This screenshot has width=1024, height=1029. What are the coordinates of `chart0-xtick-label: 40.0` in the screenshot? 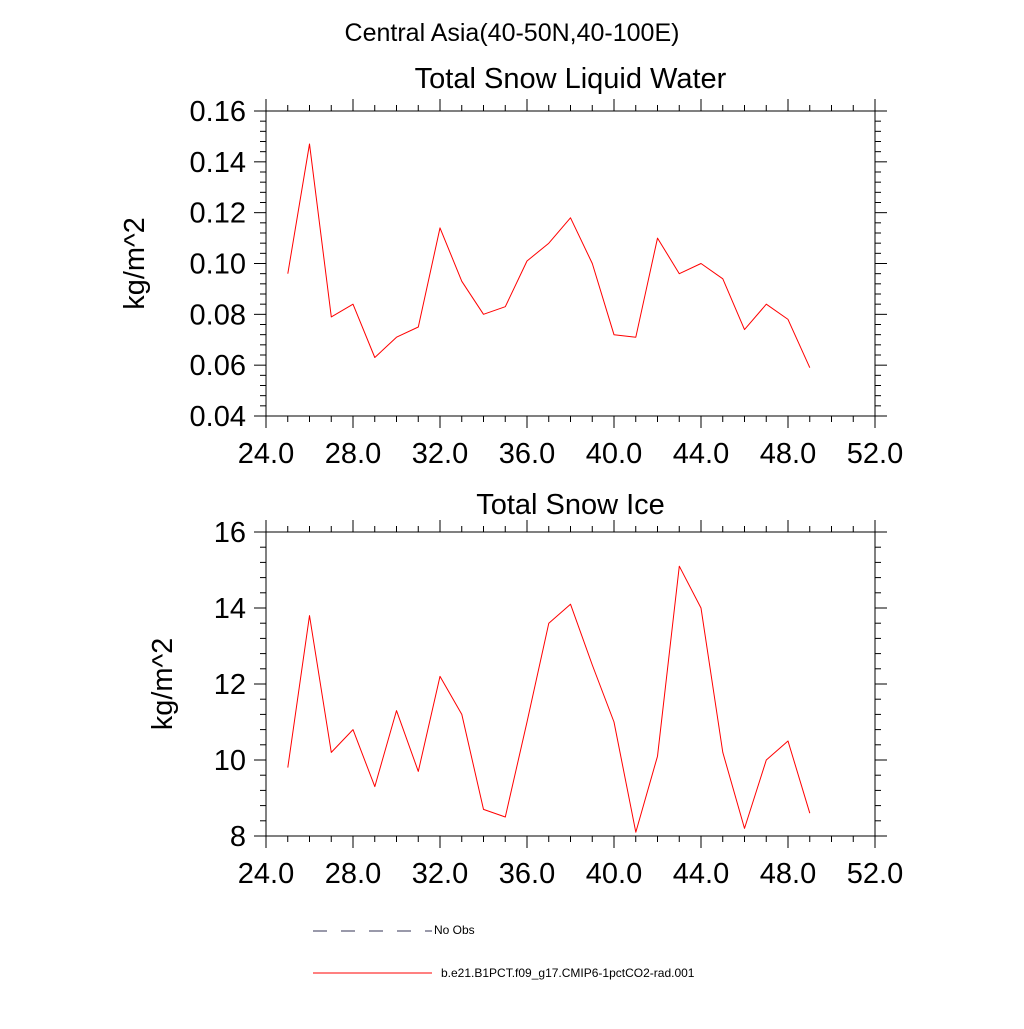 It's located at (614, 454).